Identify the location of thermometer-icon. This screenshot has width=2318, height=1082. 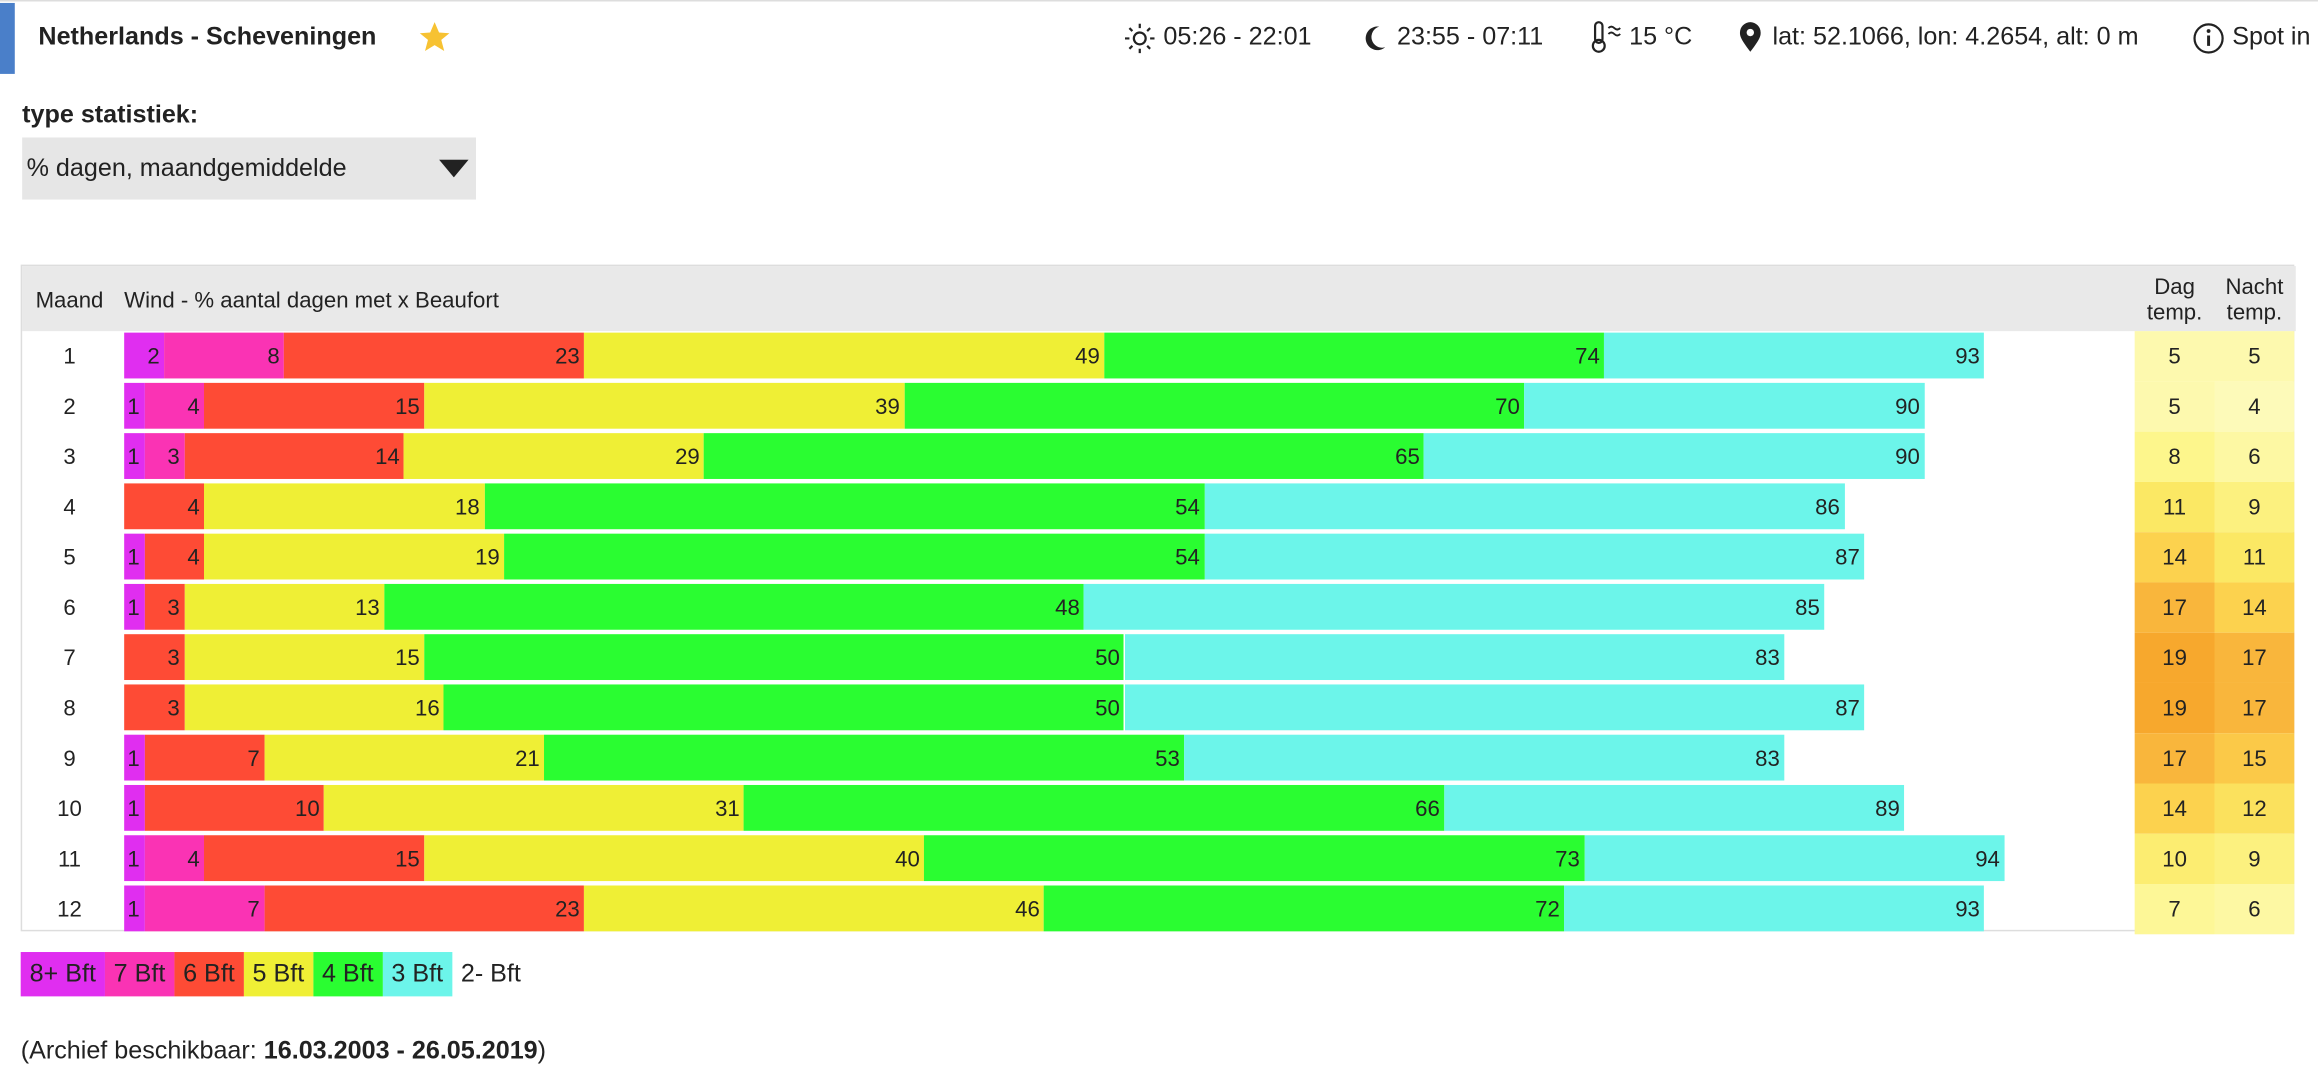
(1606, 37).